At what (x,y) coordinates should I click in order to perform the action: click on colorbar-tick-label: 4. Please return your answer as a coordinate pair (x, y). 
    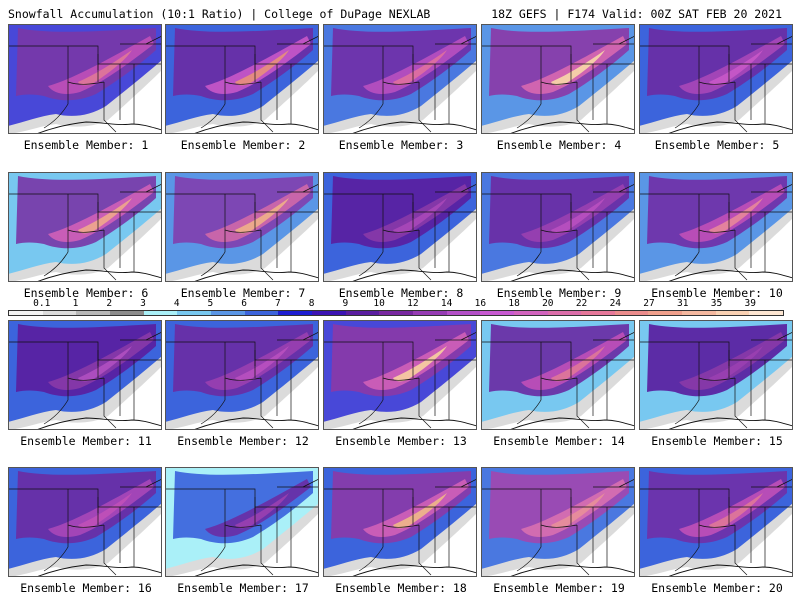
    Looking at the image, I should click on (176, 303).